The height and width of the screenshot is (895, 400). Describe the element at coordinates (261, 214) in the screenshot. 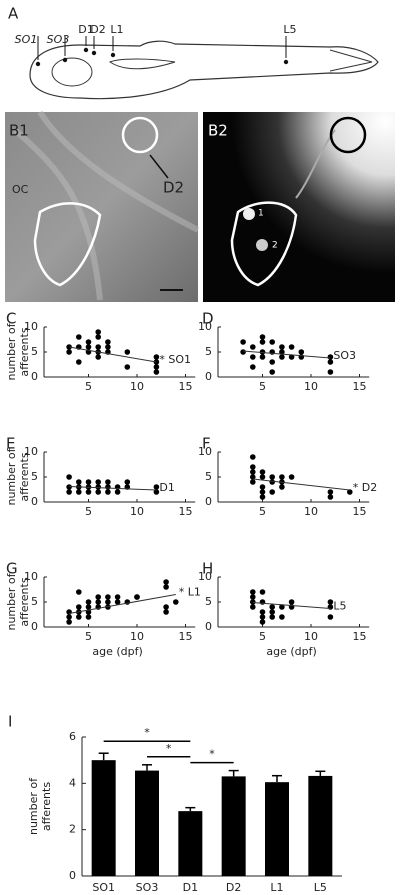

I see `cell-label: 1` at that location.